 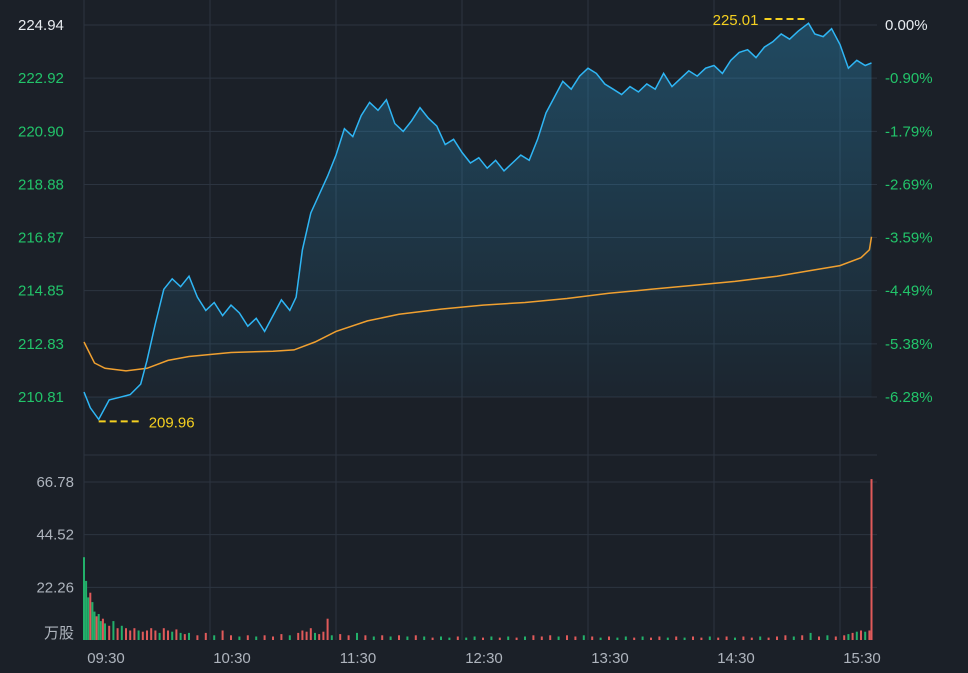 What do you see at coordinates (906, 25) in the screenshot?
I see `price-tick-right: 0.00%` at bounding box center [906, 25].